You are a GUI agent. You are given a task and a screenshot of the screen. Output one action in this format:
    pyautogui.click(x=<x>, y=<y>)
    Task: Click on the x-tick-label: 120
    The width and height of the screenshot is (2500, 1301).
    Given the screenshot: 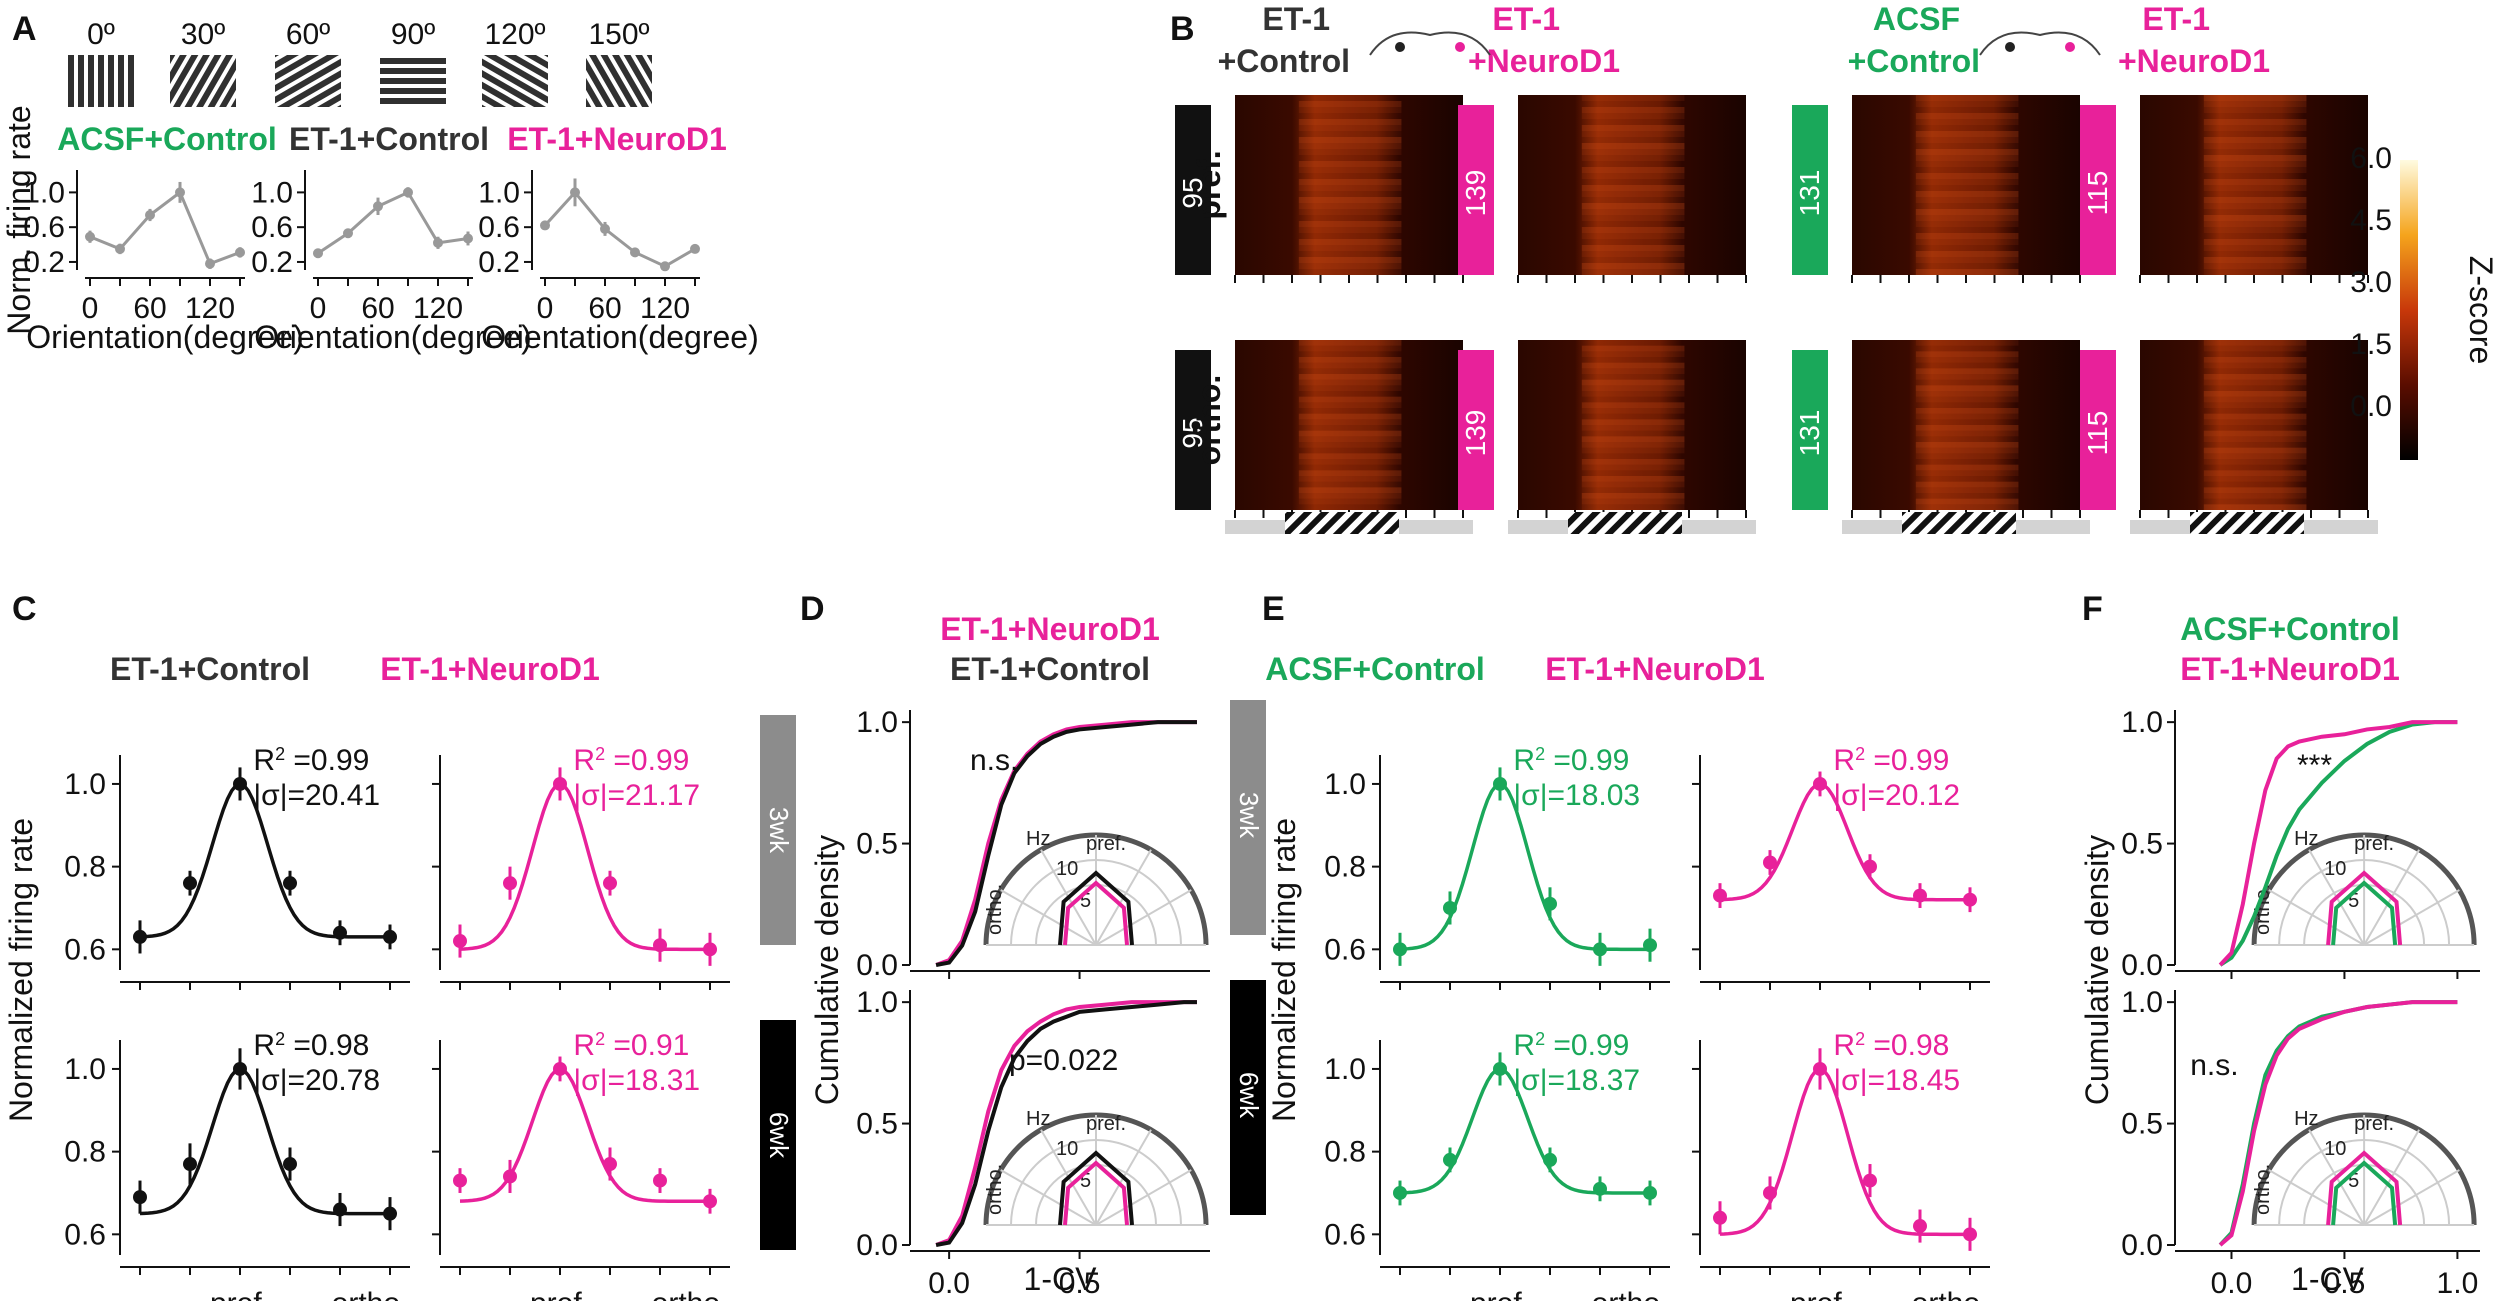 What is the action you would take?
    pyautogui.click(x=210, y=308)
    